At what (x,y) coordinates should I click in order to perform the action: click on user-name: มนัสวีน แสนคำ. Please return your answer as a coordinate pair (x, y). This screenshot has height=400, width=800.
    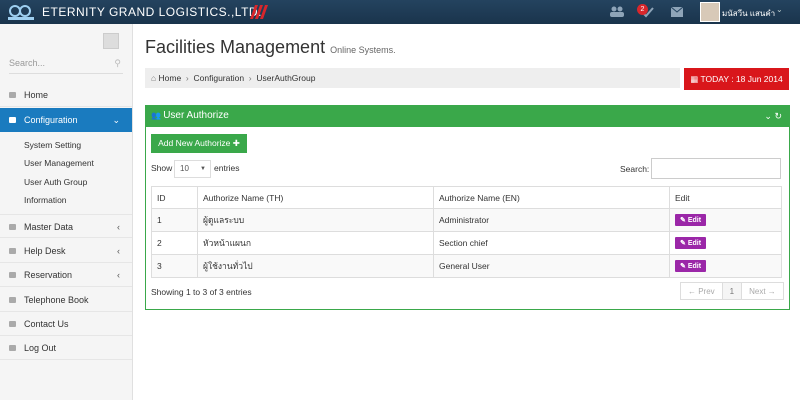
    Looking at the image, I should click on (749, 13).